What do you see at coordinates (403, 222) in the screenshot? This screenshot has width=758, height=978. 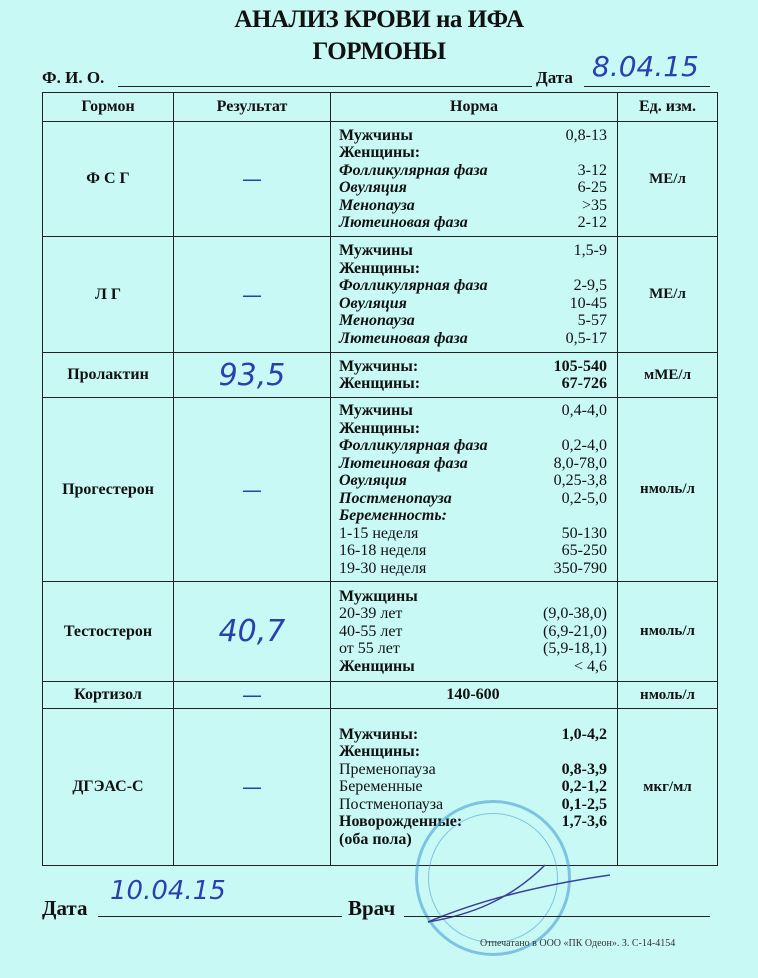 I see `norm-label: Лютеиновая фаза` at bounding box center [403, 222].